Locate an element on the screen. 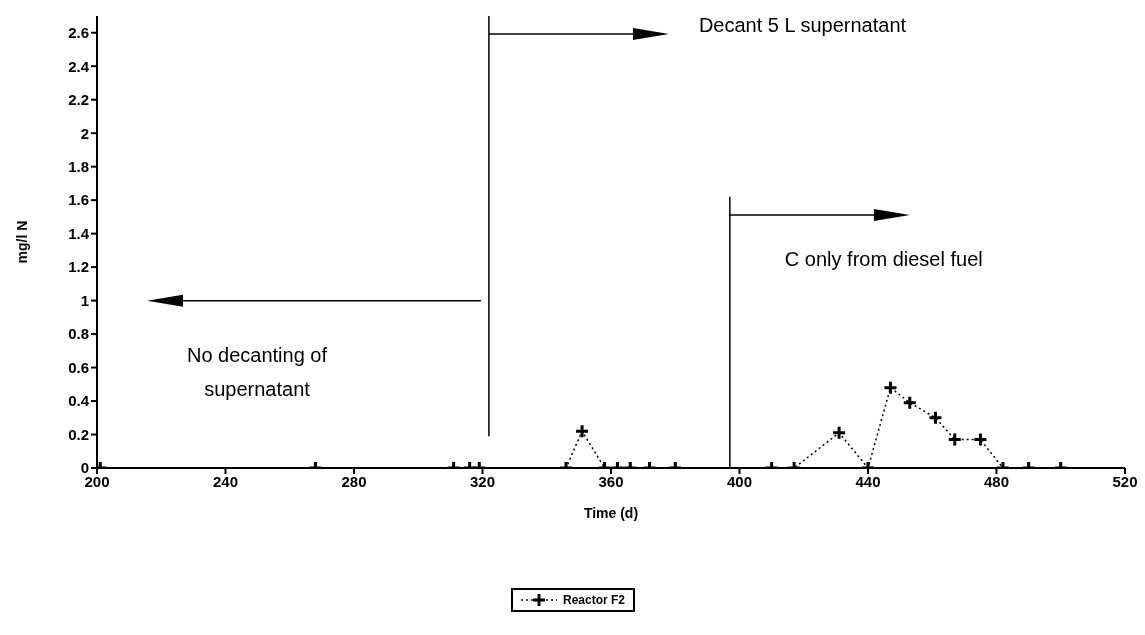 Image resolution: width=1145 pixels, height=635 pixels. y-tick-label: 0.8 is located at coordinates (78, 334).